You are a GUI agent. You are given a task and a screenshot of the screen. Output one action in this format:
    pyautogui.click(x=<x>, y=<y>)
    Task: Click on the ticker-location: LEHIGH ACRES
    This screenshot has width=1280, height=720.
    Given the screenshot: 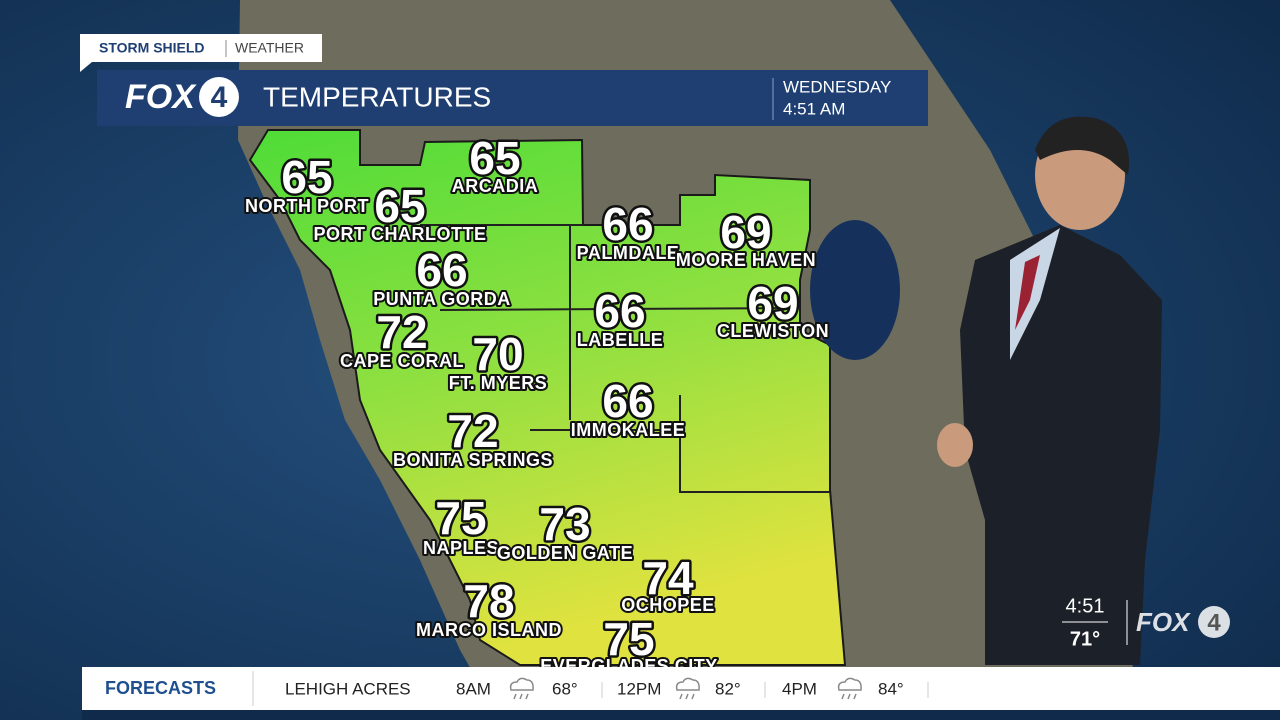 What is the action you would take?
    pyautogui.click(x=348, y=688)
    